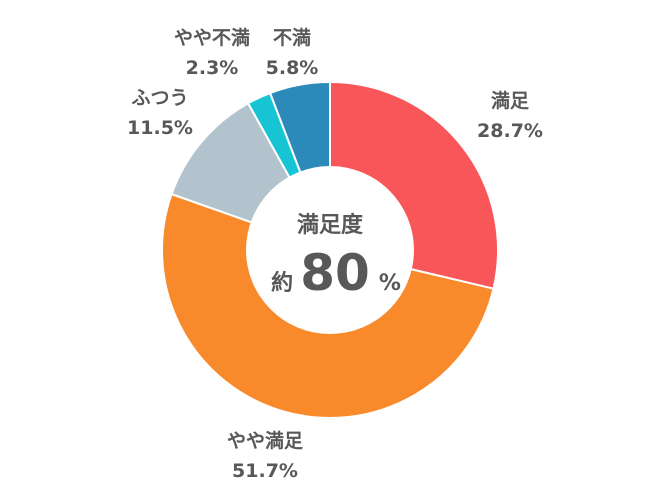 The width and height of the screenshot is (662, 500). What do you see at coordinates (510, 101) in the screenshot?
I see `slice-label-1: 満足` at bounding box center [510, 101].